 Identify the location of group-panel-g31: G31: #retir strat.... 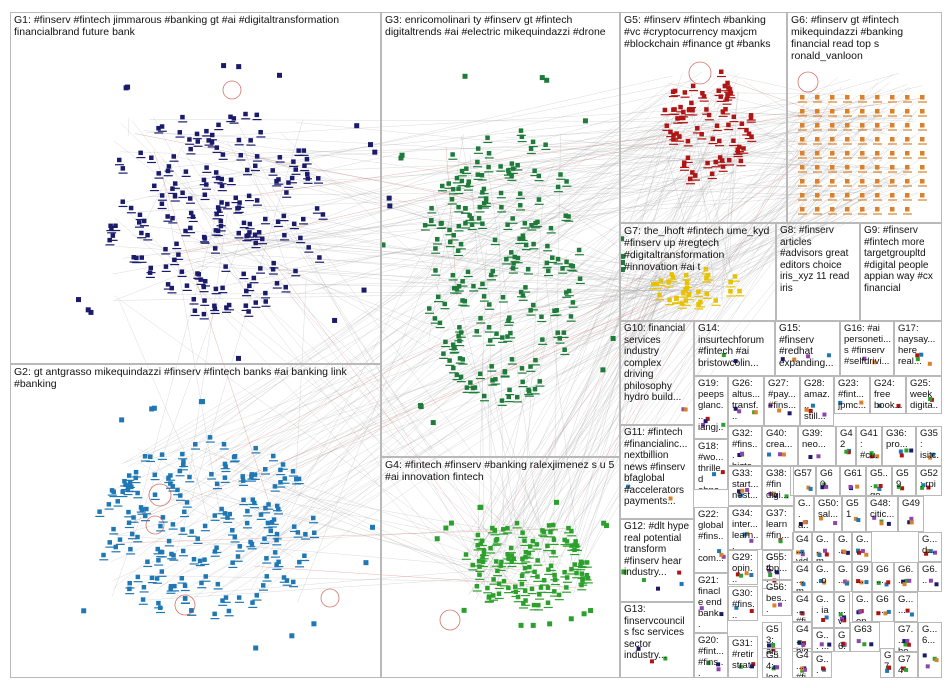
(743, 657).